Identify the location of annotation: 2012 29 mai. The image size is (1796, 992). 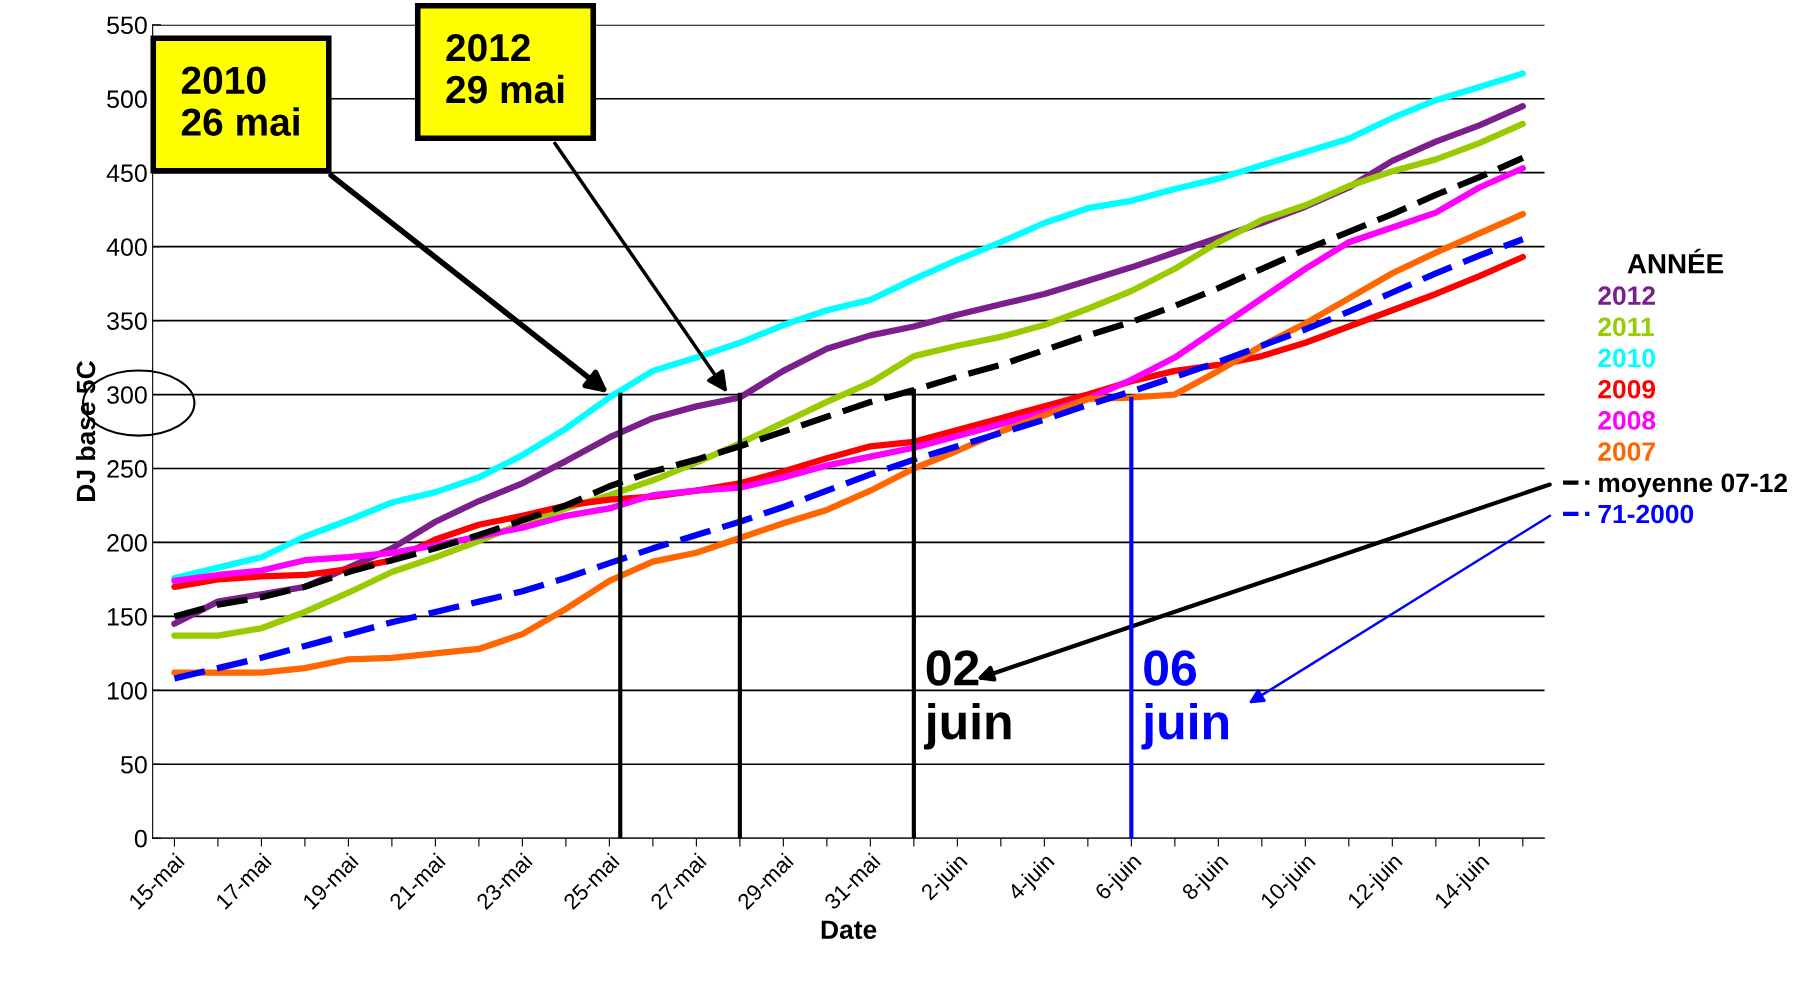
(505, 68).